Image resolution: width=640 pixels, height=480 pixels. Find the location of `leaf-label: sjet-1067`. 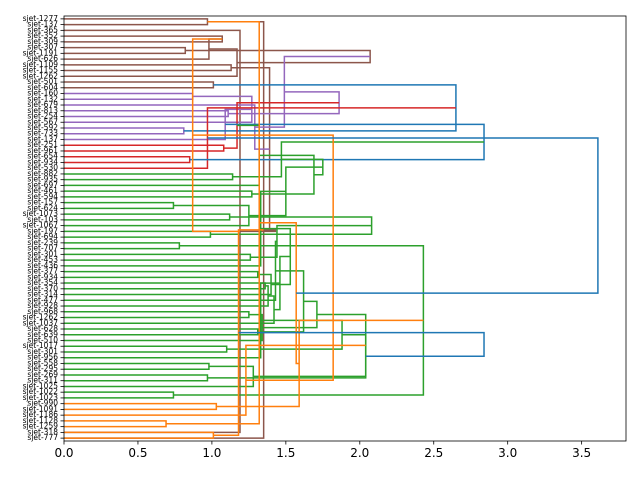

leaf-label: sjet-1067 is located at coordinates (41, 225).